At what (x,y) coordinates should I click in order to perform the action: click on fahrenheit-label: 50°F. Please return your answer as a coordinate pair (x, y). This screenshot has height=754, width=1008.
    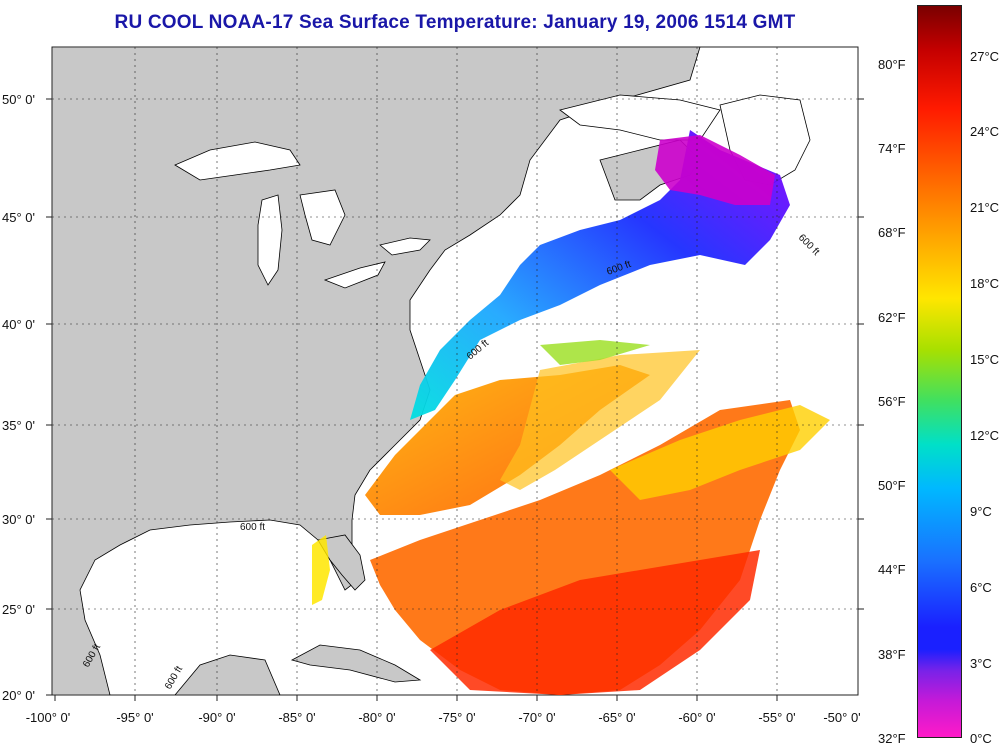
    Looking at the image, I should click on (892, 485).